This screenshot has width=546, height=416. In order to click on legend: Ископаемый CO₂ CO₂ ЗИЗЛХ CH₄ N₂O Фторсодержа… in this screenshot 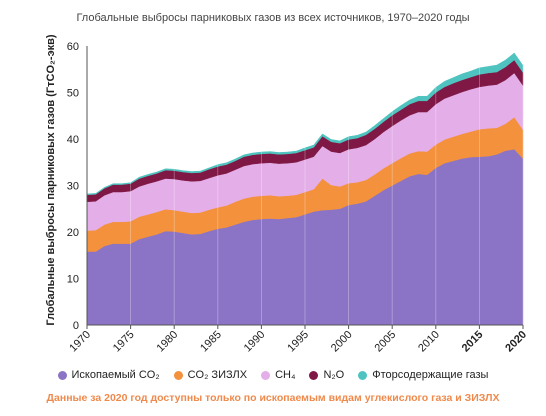, I will do `click(273, 375)`.